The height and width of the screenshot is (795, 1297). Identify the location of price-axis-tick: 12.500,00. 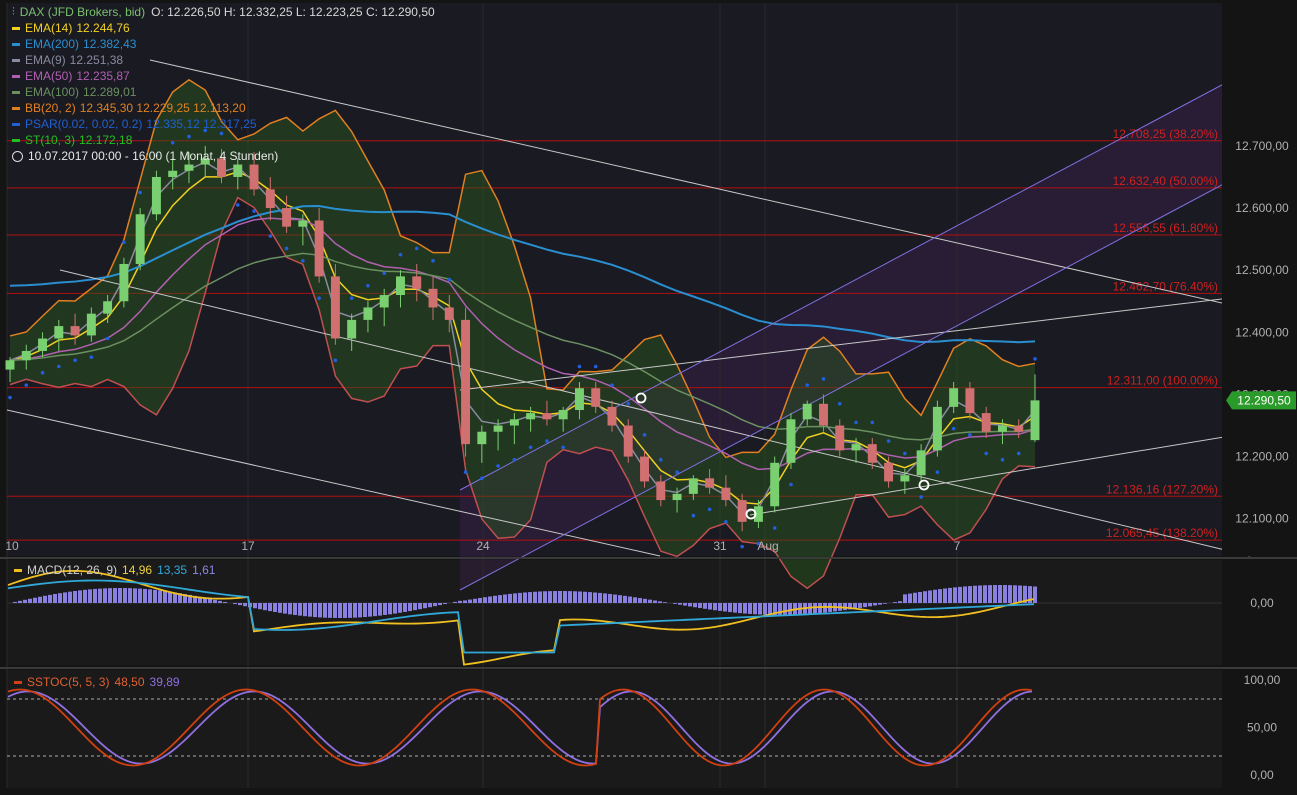
(1262, 270).